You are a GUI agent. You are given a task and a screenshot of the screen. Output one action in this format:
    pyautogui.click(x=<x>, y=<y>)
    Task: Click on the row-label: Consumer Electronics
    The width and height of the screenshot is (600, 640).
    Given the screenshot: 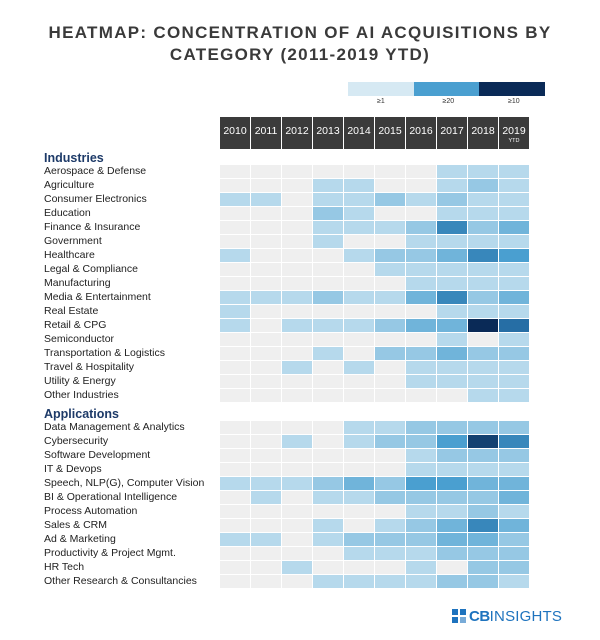 What is the action you would take?
    pyautogui.click(x=95, y=199)
    